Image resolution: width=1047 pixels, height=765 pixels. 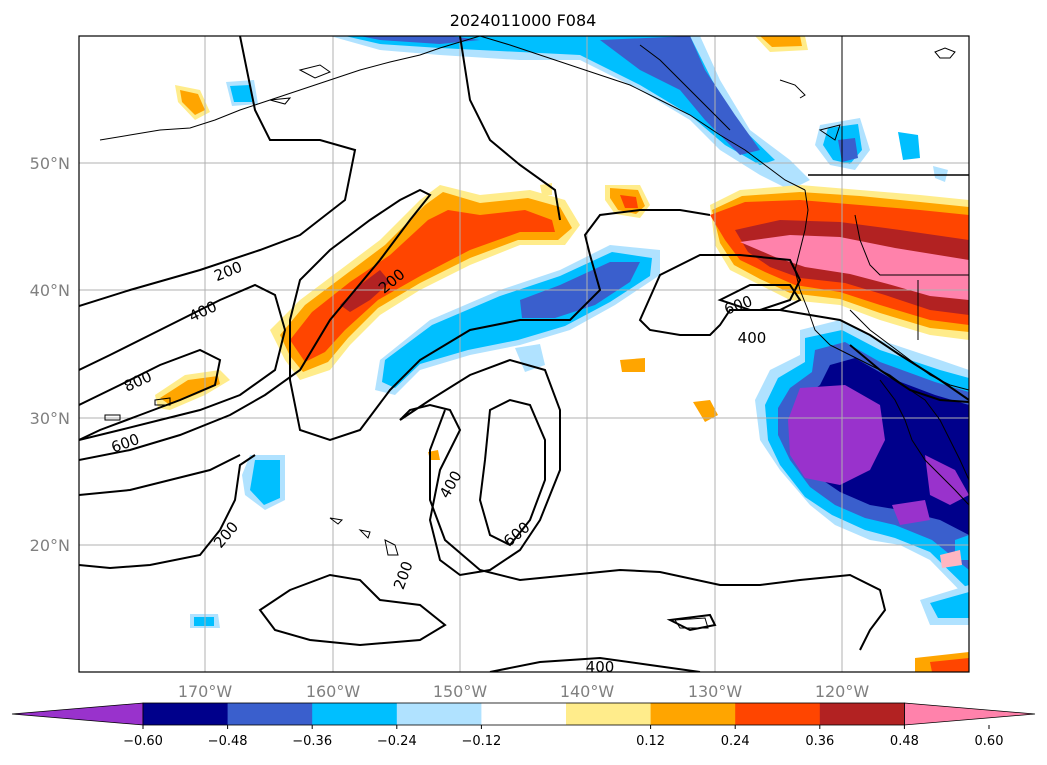 I want to click on colorbar-extend-low, so click(x=77, y=714).